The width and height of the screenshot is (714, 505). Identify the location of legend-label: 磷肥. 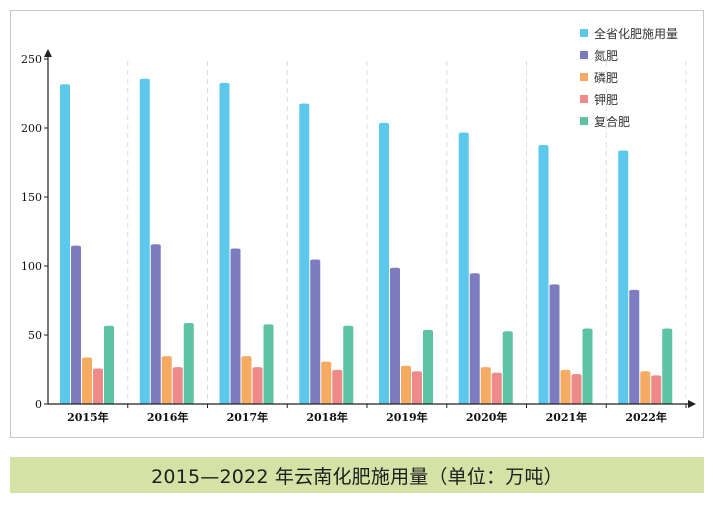
(606, 77).